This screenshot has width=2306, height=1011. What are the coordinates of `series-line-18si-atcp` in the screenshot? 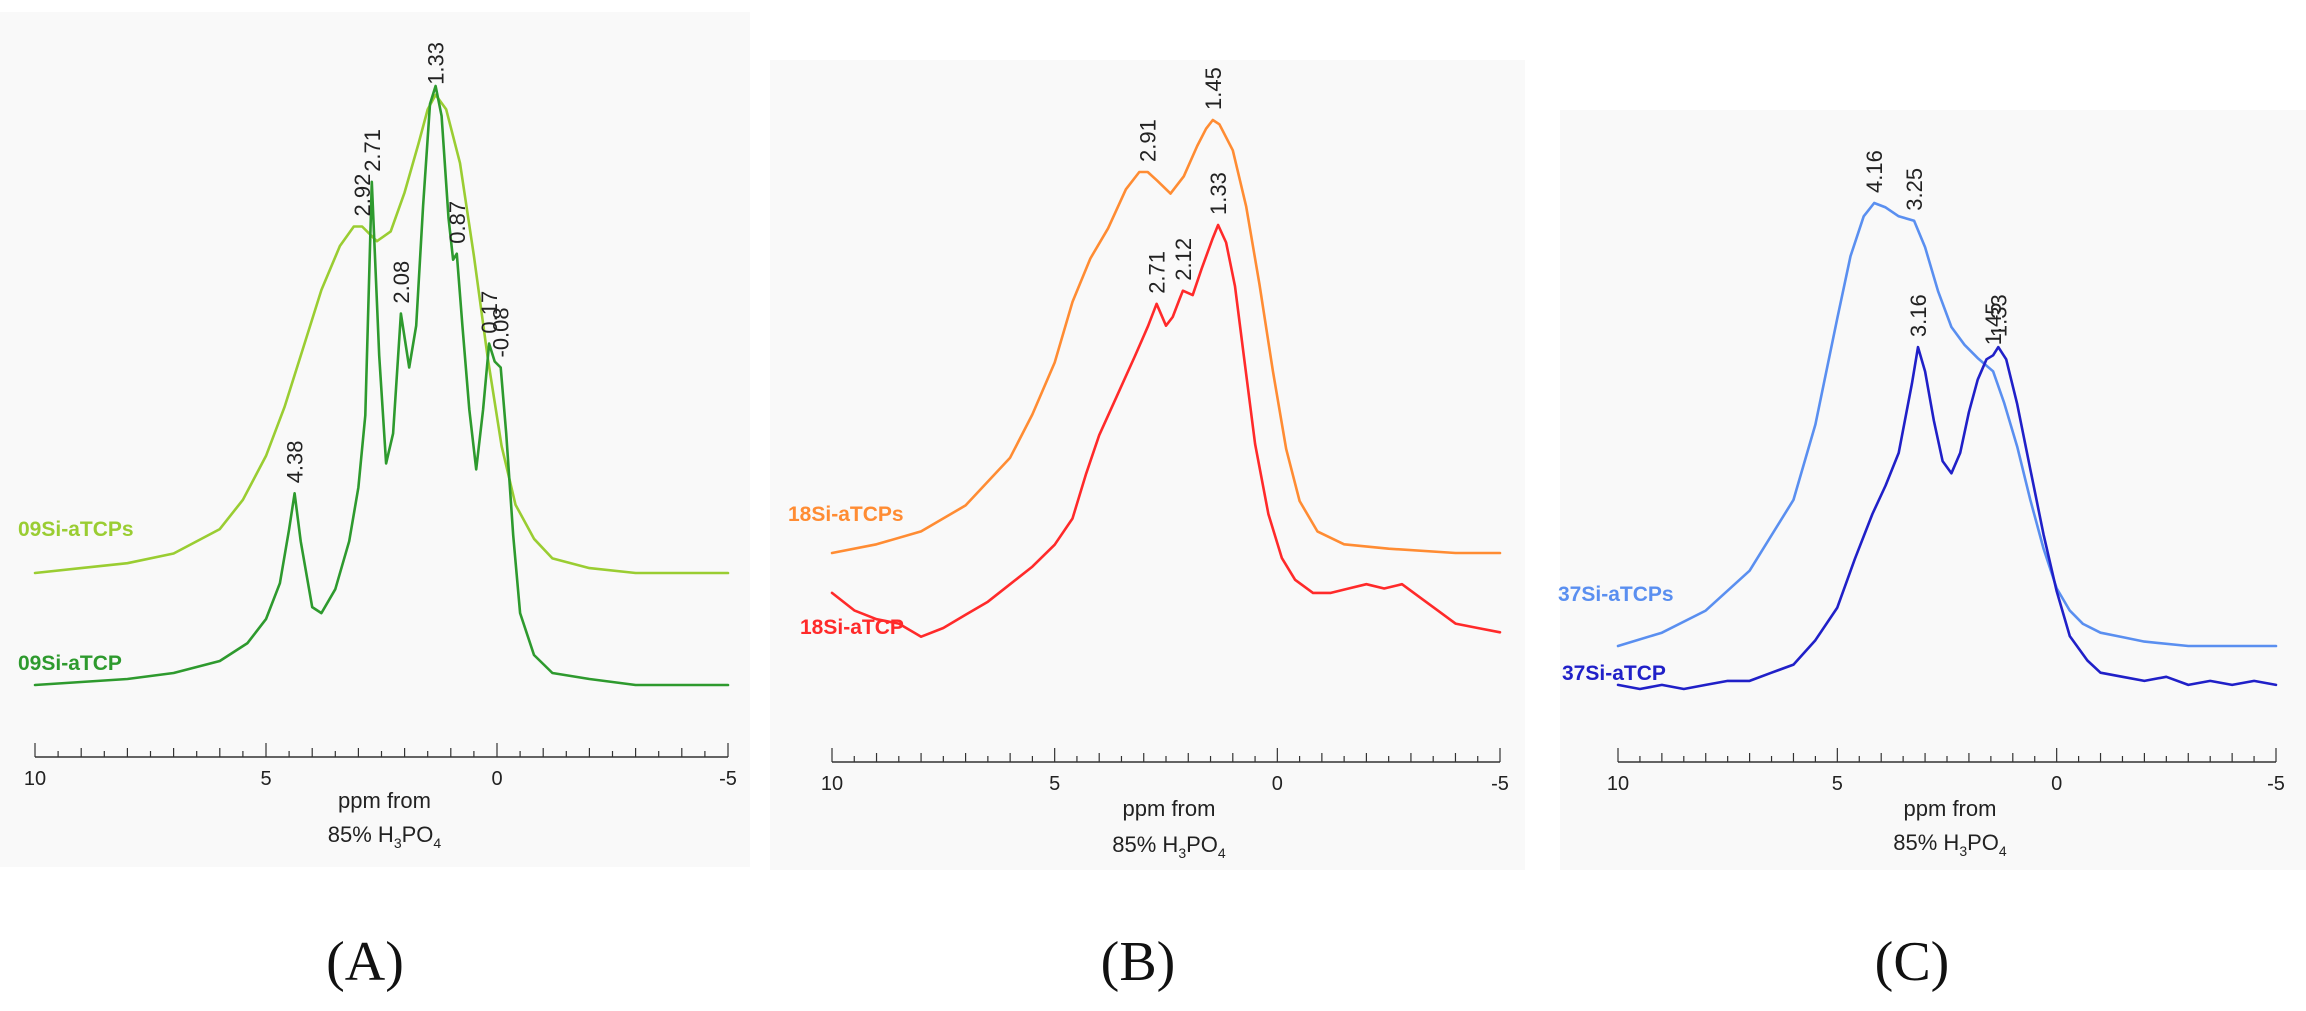 It's located at (1166, 430).